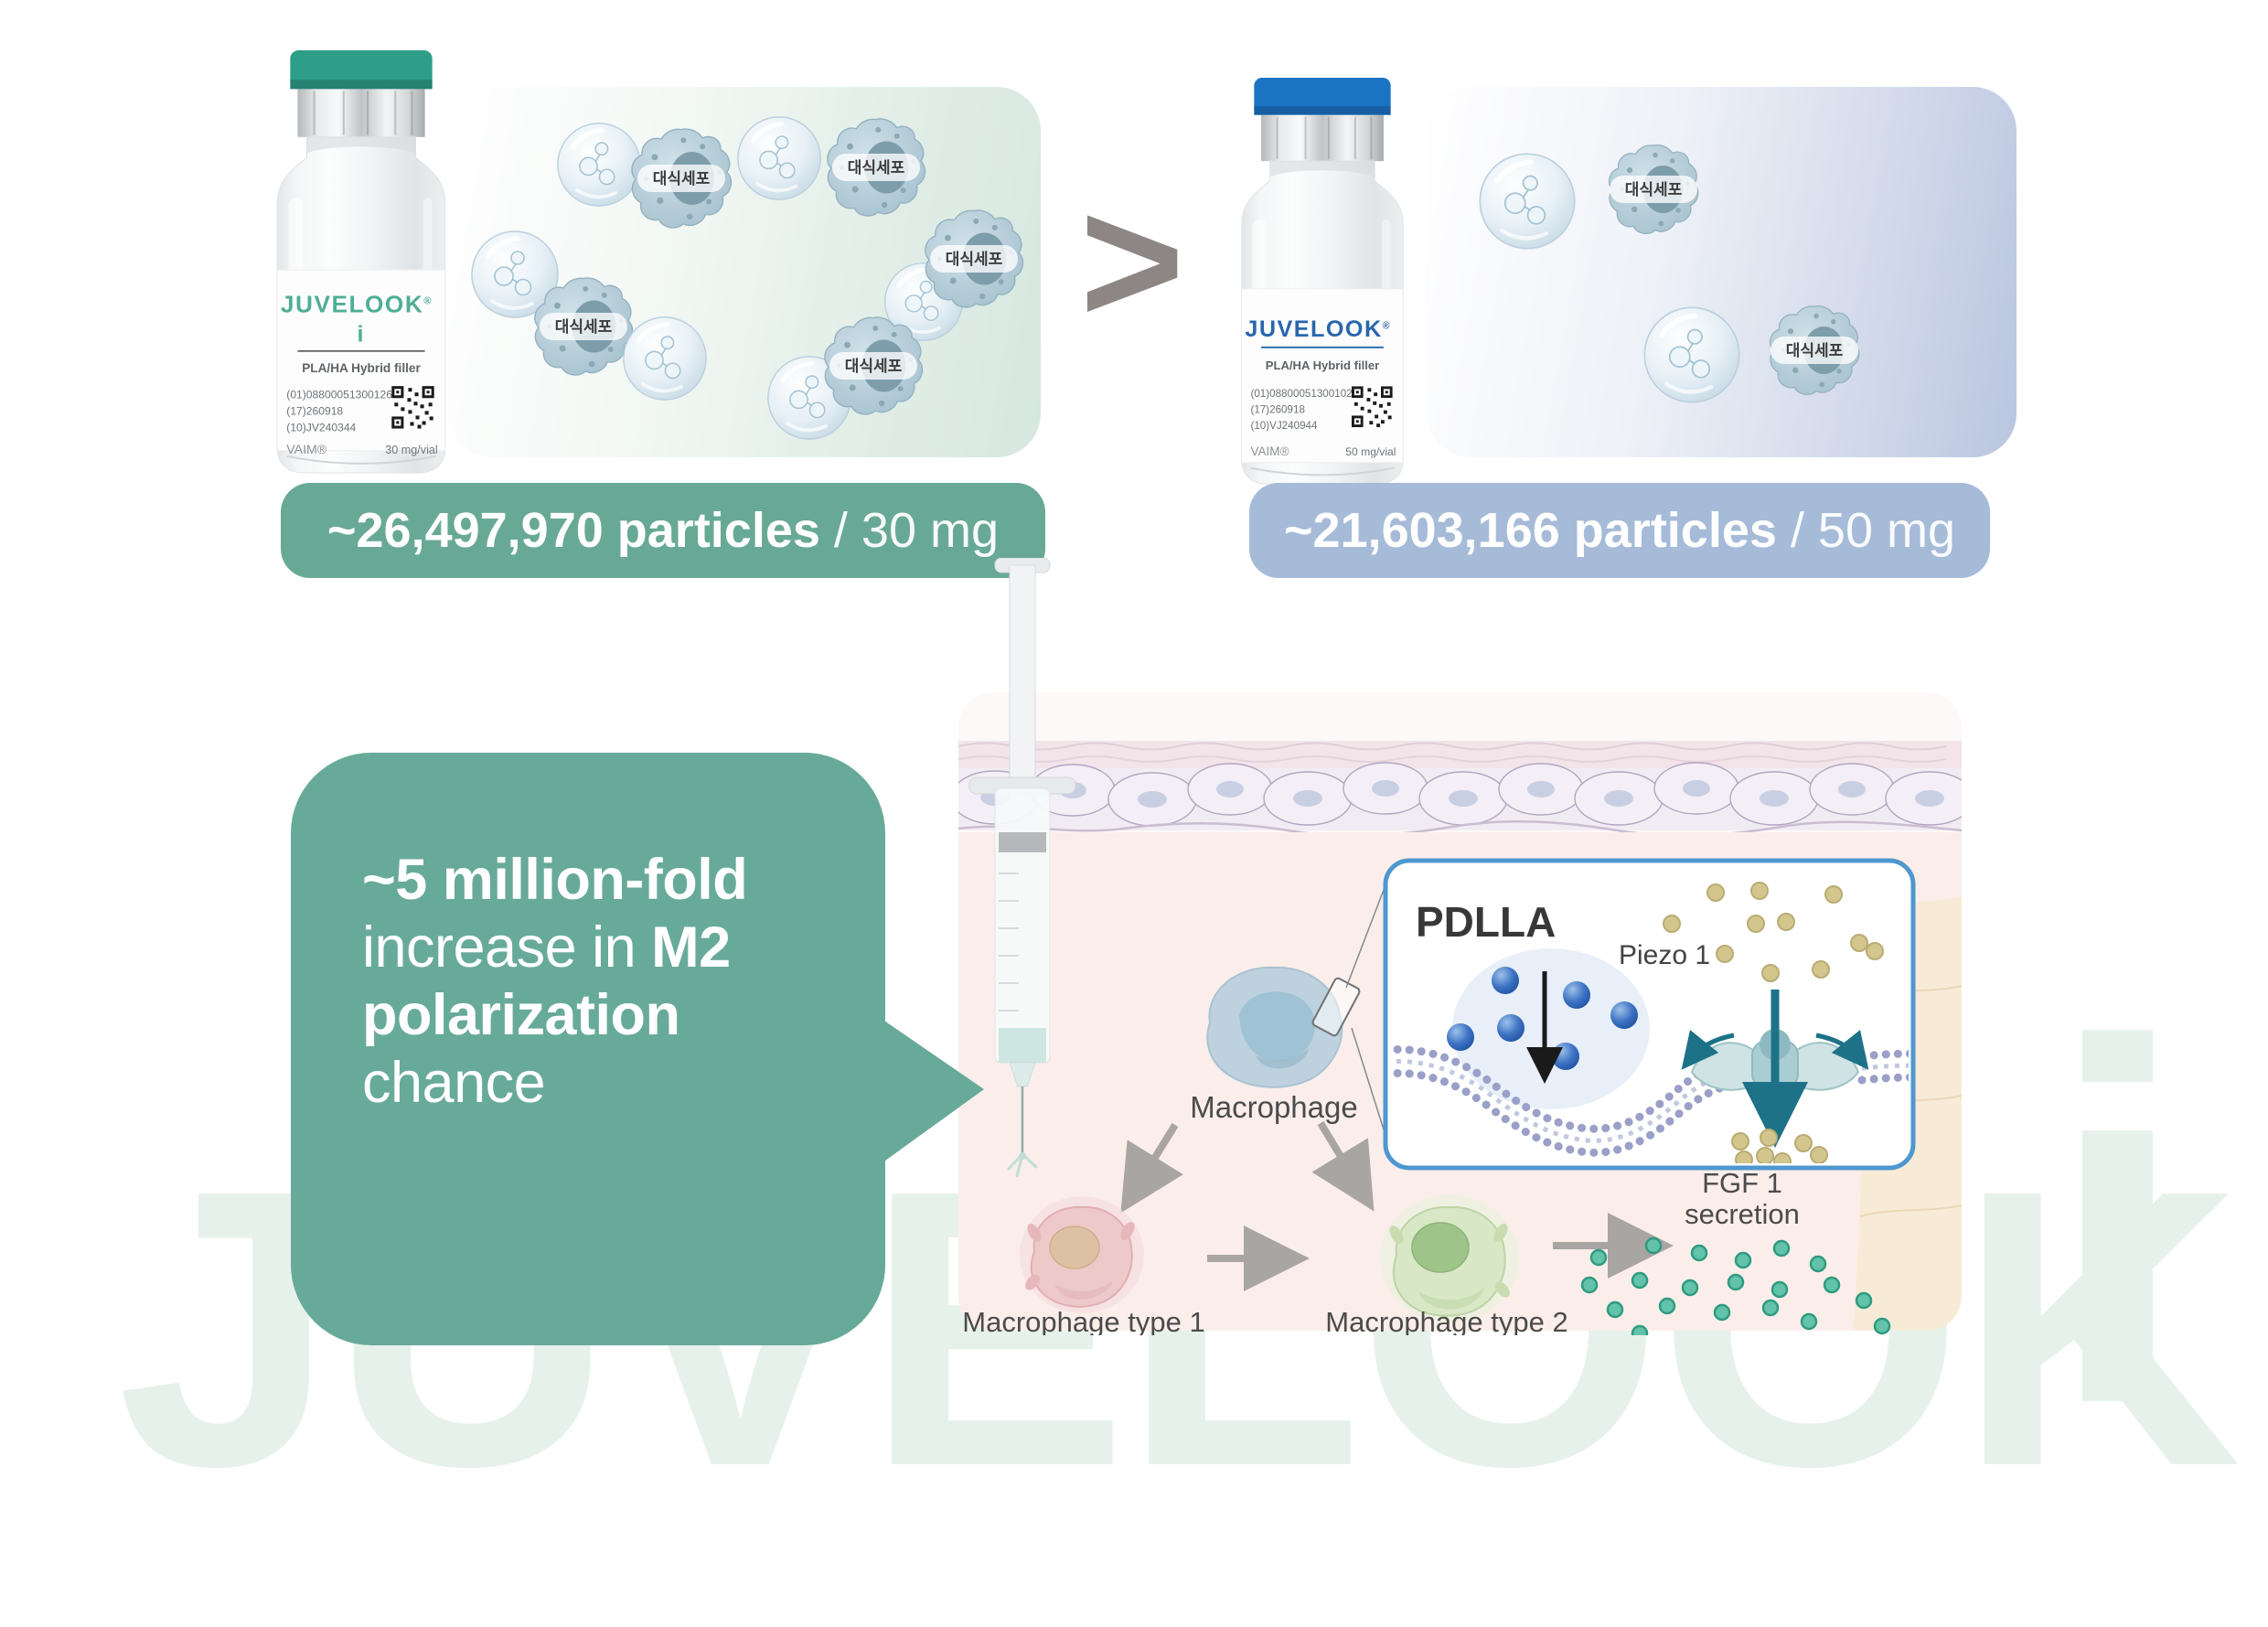 Image resolution: width=2268 pixels, height=1627 pixels. Describe the element at coordinates (360, 335) in the screenshot. I see `vial-variant: i` at that location.